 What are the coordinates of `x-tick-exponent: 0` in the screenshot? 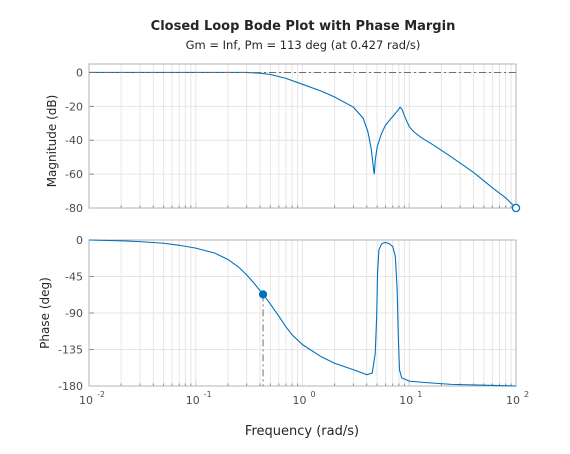 It's located at (313, 394).